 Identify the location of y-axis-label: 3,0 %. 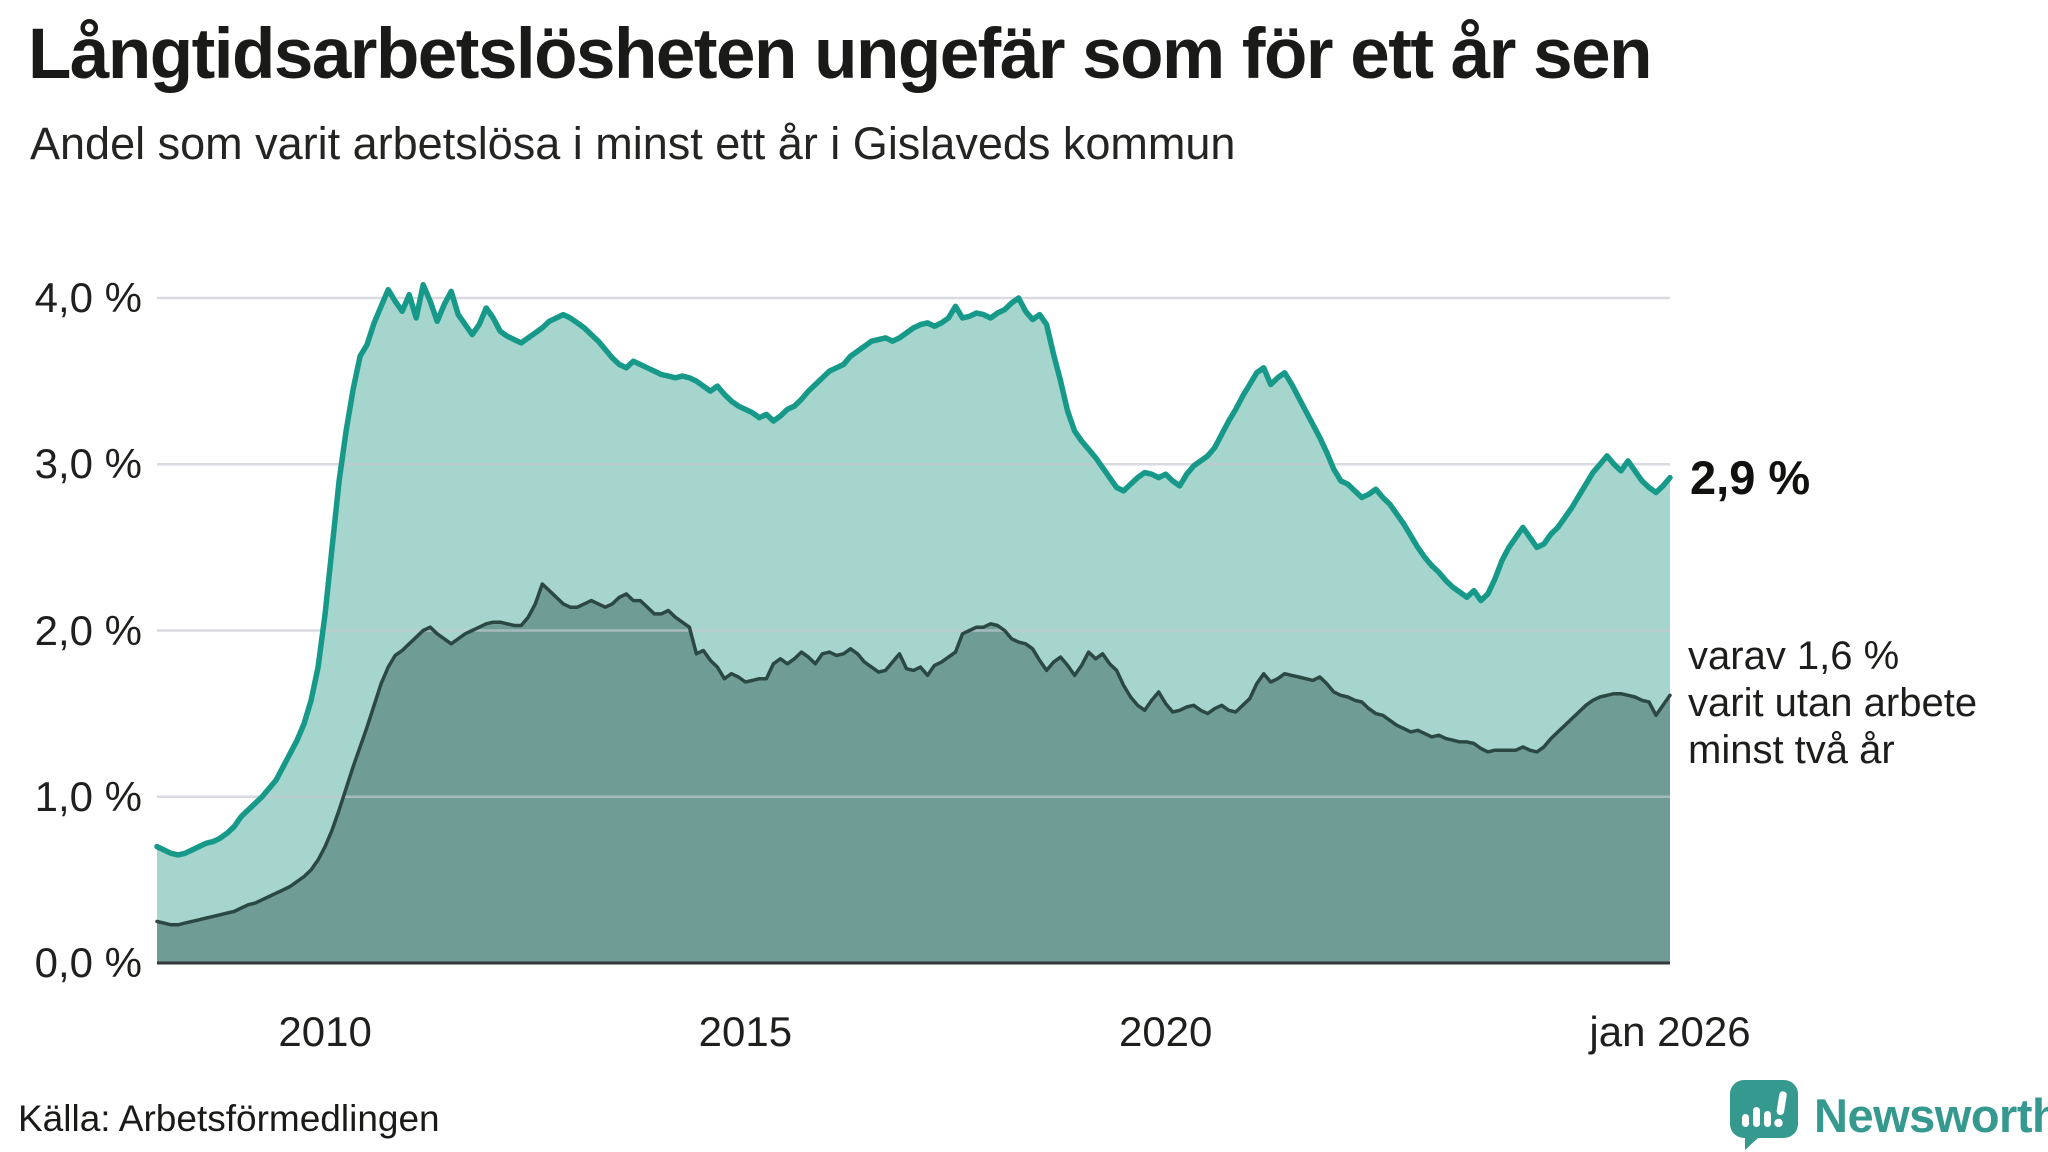
(88, 464).